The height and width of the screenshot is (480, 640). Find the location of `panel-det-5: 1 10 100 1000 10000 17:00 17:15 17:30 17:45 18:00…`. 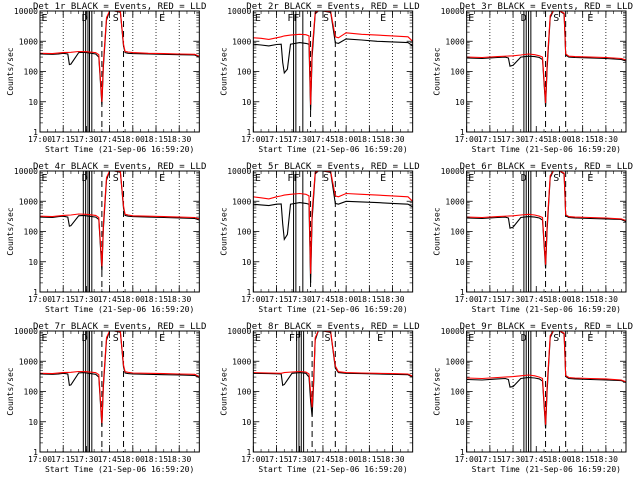

panel-det-5: 1 10 100 1000 10000 17:00 17:15 17:30 17:45 18:00… is located at coordinates (319, 238).